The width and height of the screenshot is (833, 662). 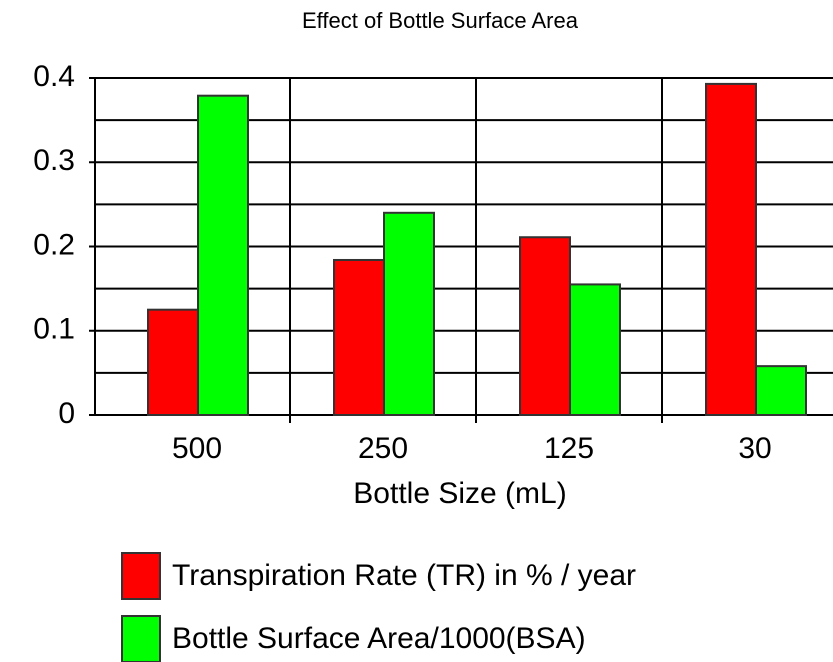 What do you see at coordinates (197, 448) in the screenshot?
I see `x-tick-label: 500` at bounding box center [197, 448].